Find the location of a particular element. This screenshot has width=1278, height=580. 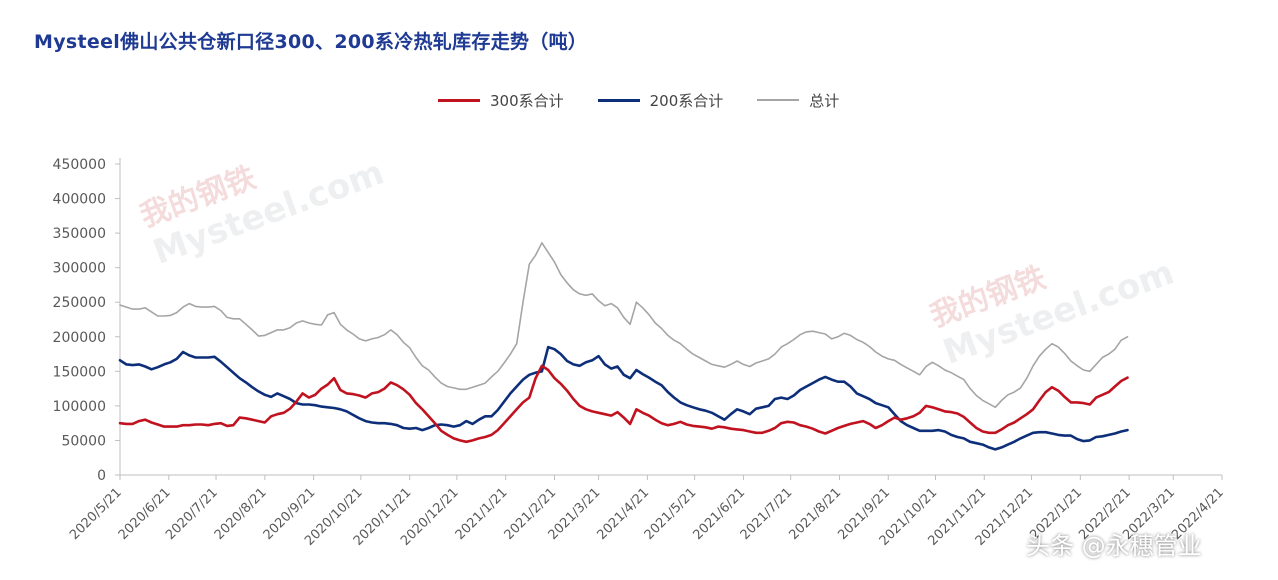

y-tick-label: 250000 is located at coordinates (79, 303).